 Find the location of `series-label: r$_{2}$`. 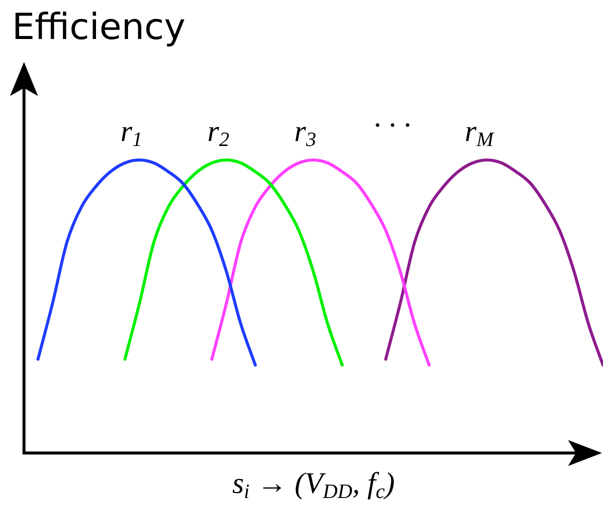

series-label: r$_{2}$ is located at coordinates (218, 133).